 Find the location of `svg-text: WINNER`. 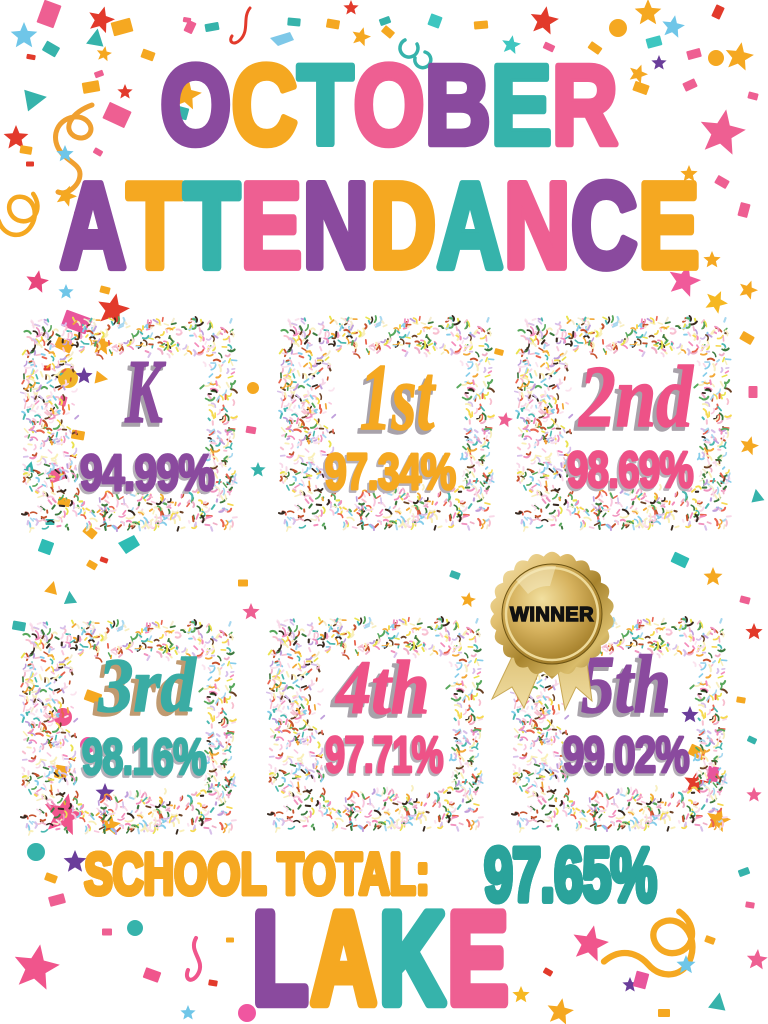

svg-text: WINNER is located at coordinates (552, 615).